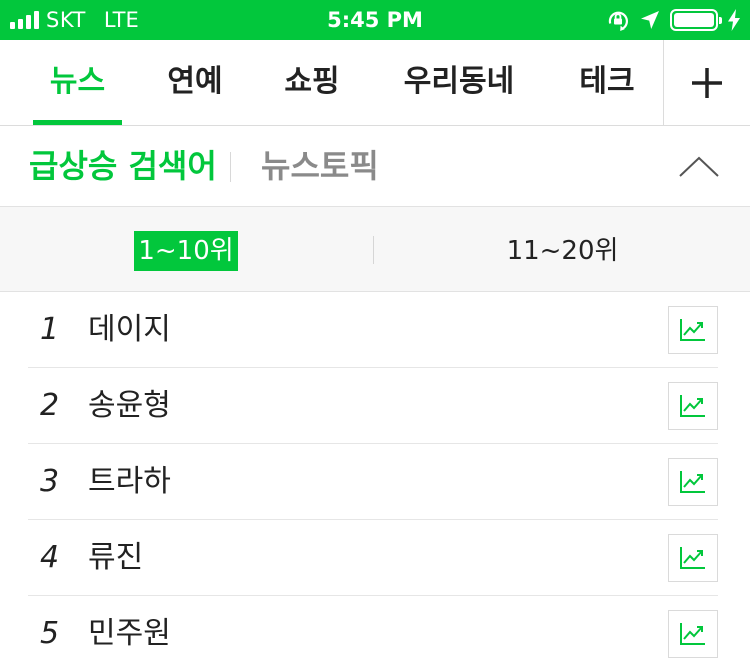 The height and width of the screenshot is (670, 750). What do you see at coordinates (50, 329) in the screenshot?
I see `rank-number: 1` at bounding box center [50, 329].